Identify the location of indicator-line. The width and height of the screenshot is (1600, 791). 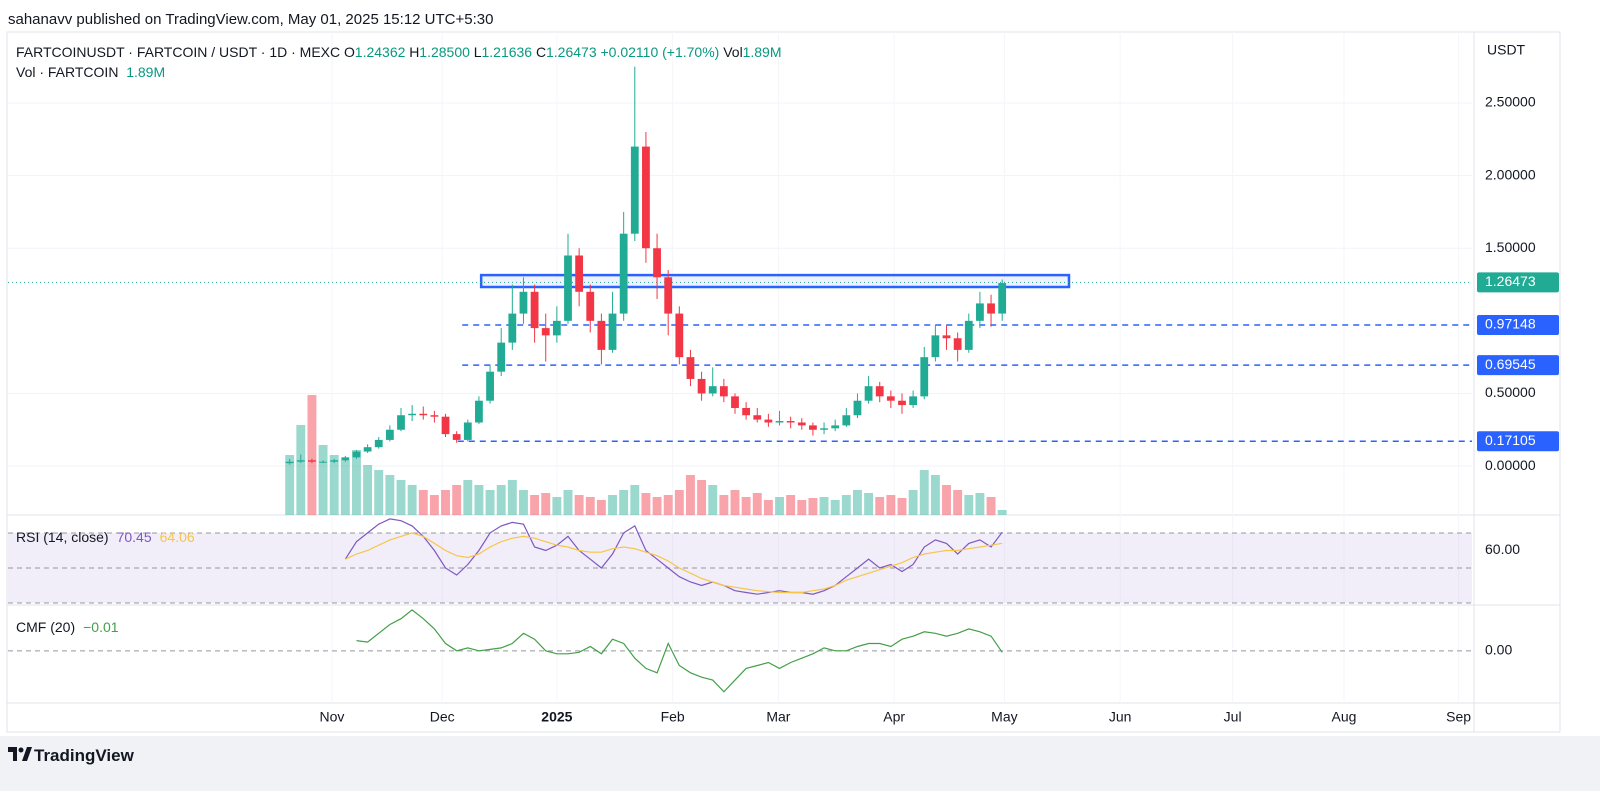
(674, 563).